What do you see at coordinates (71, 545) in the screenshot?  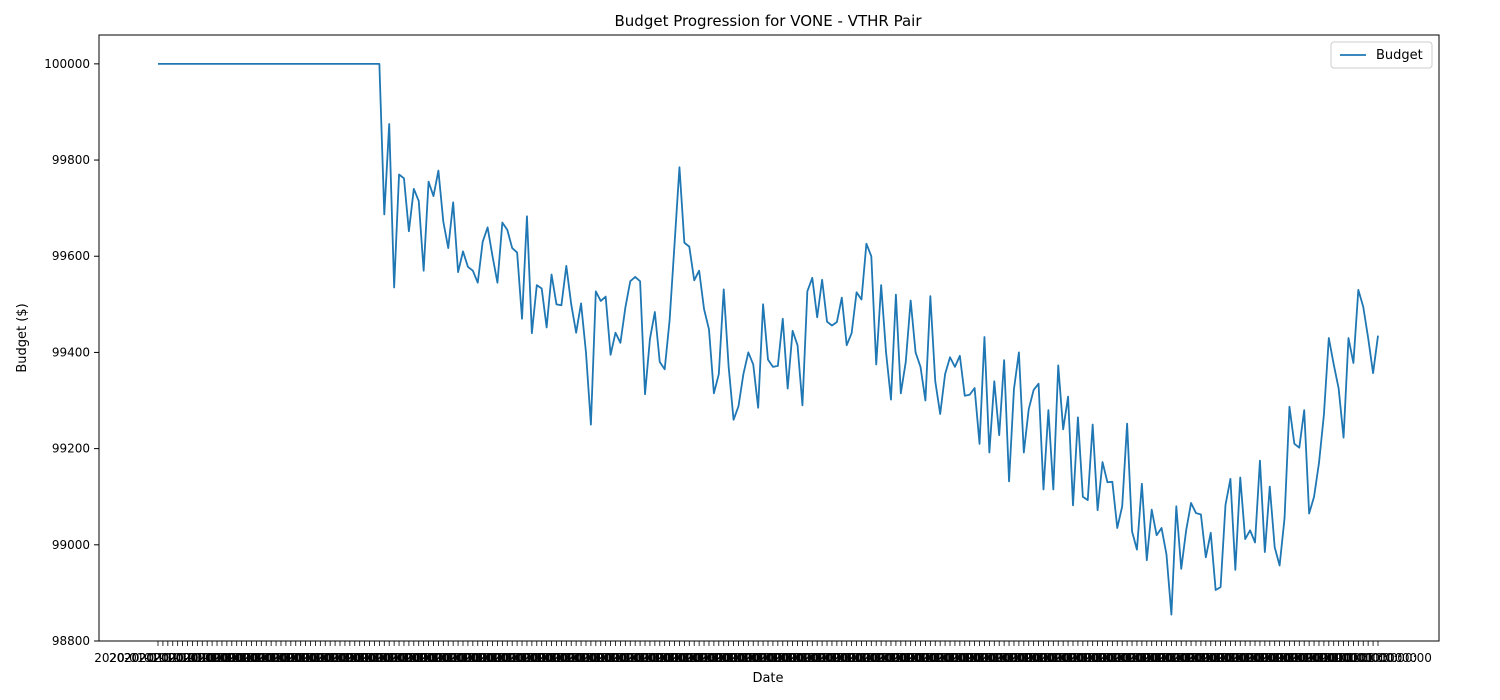 I see `y-tick-label: 99000` at bounding box center [71, 545].